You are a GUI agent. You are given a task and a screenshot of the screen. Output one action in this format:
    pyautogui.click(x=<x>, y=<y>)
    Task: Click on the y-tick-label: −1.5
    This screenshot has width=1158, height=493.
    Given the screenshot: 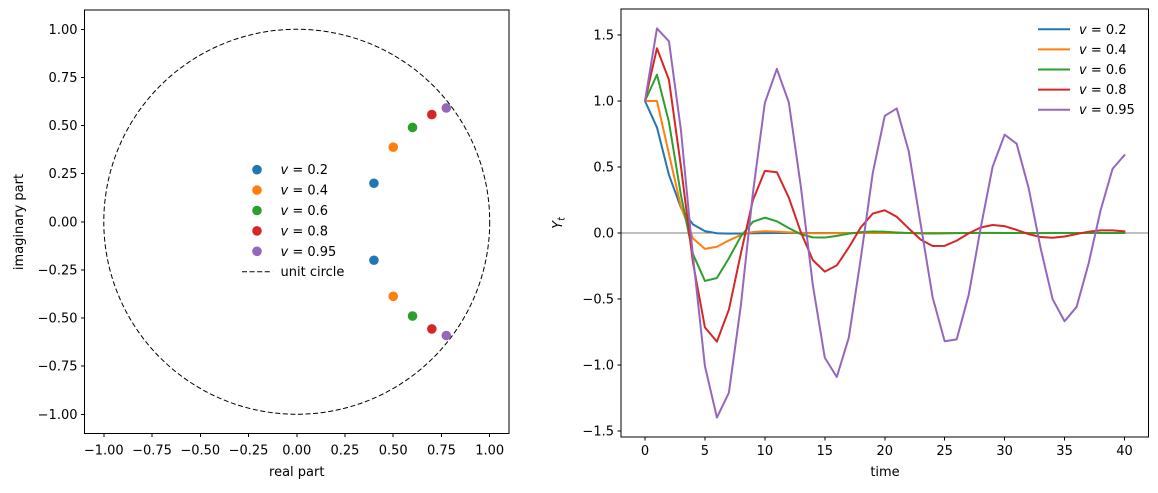 What is the action you would take?
    pyautogui.click(x=598, y=432)
    